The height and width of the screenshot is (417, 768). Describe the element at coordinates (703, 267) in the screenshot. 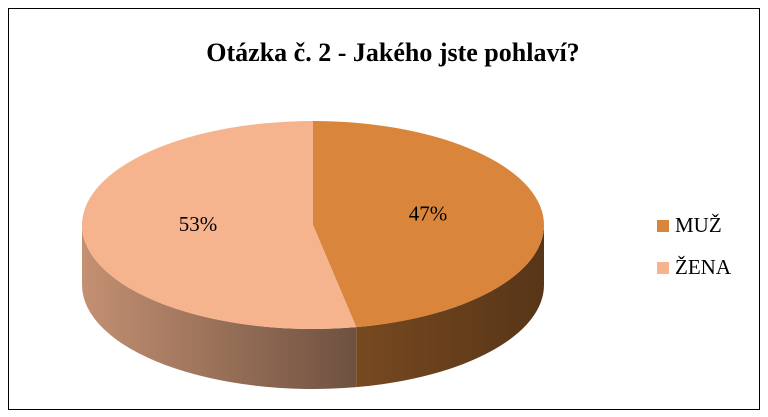

I see `legend-label: ŽENA` at that location.